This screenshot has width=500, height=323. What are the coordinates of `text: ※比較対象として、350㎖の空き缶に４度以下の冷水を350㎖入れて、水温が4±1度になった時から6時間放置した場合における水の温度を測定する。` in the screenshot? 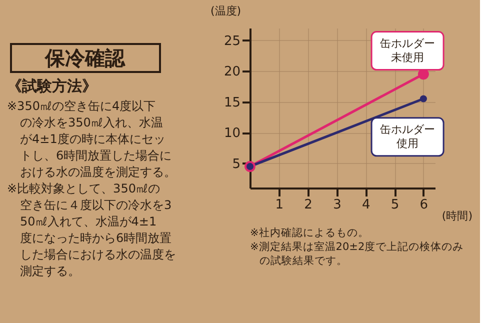 It's located at (91, 230).